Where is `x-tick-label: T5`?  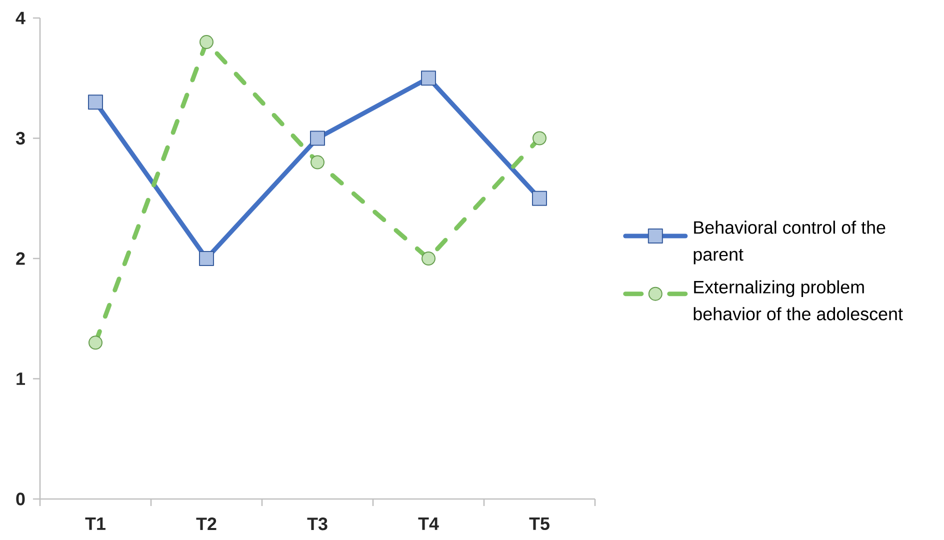
x-tick-label: T5 is located at coordinates (539, 524).